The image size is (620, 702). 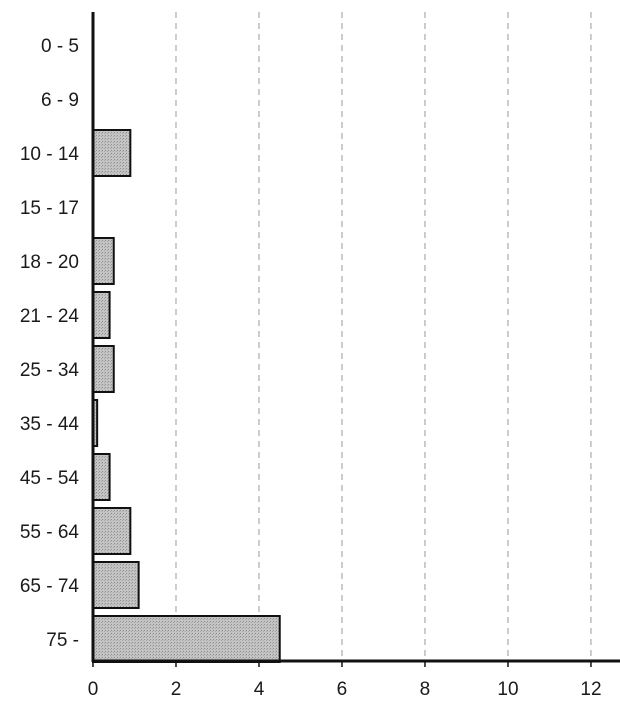 I want to click on x-tick-label-2: 4, so click(x=259, y=689).